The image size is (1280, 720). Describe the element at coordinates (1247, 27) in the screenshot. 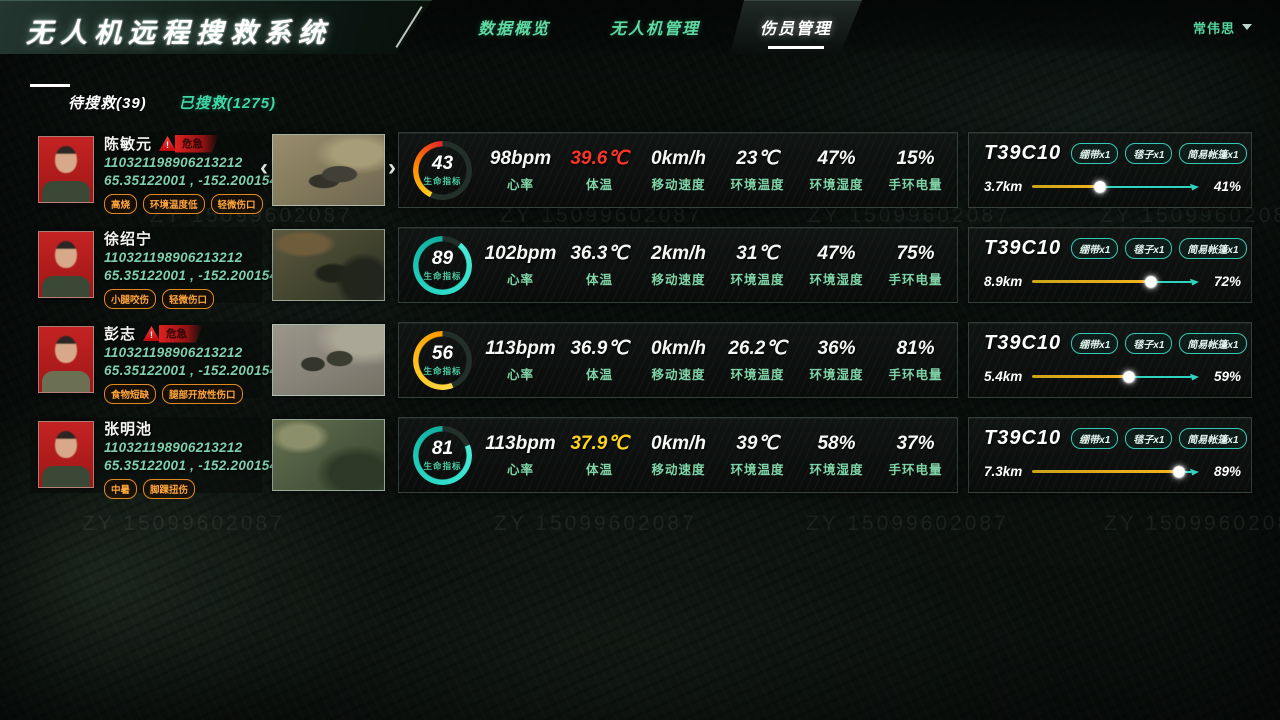

I see `chevron-down-icon` at that location.